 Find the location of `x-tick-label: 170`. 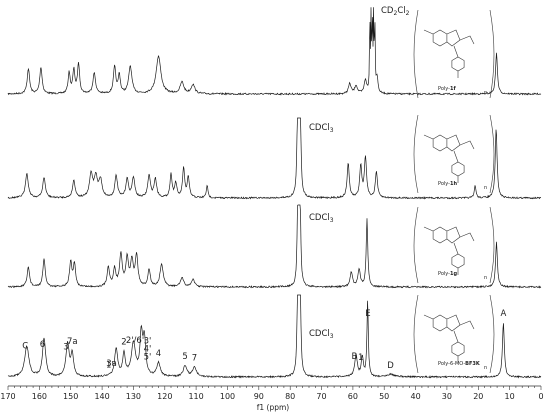

x-tick-label: 170 is located at coordinates (7, 396).